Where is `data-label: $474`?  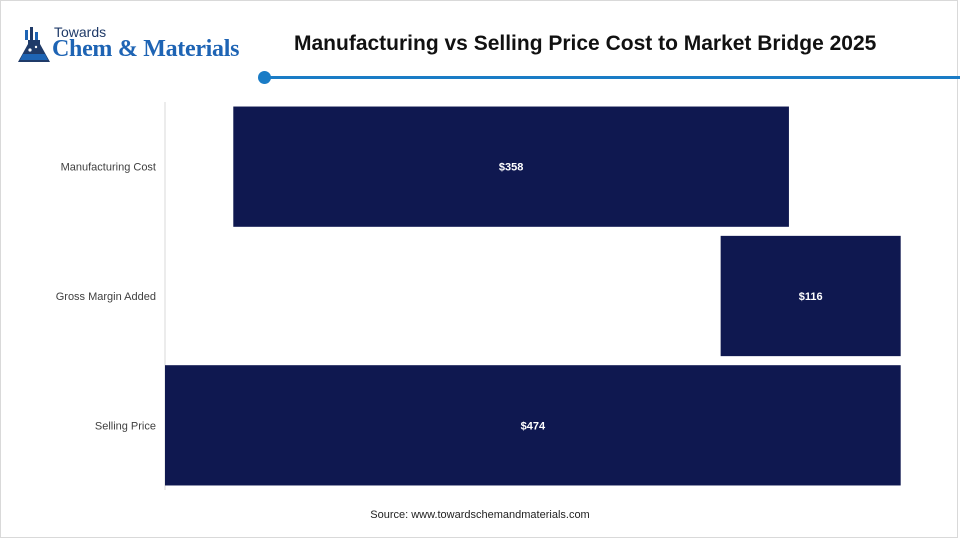 data-label: $474 is located at coordinates (533, 426).